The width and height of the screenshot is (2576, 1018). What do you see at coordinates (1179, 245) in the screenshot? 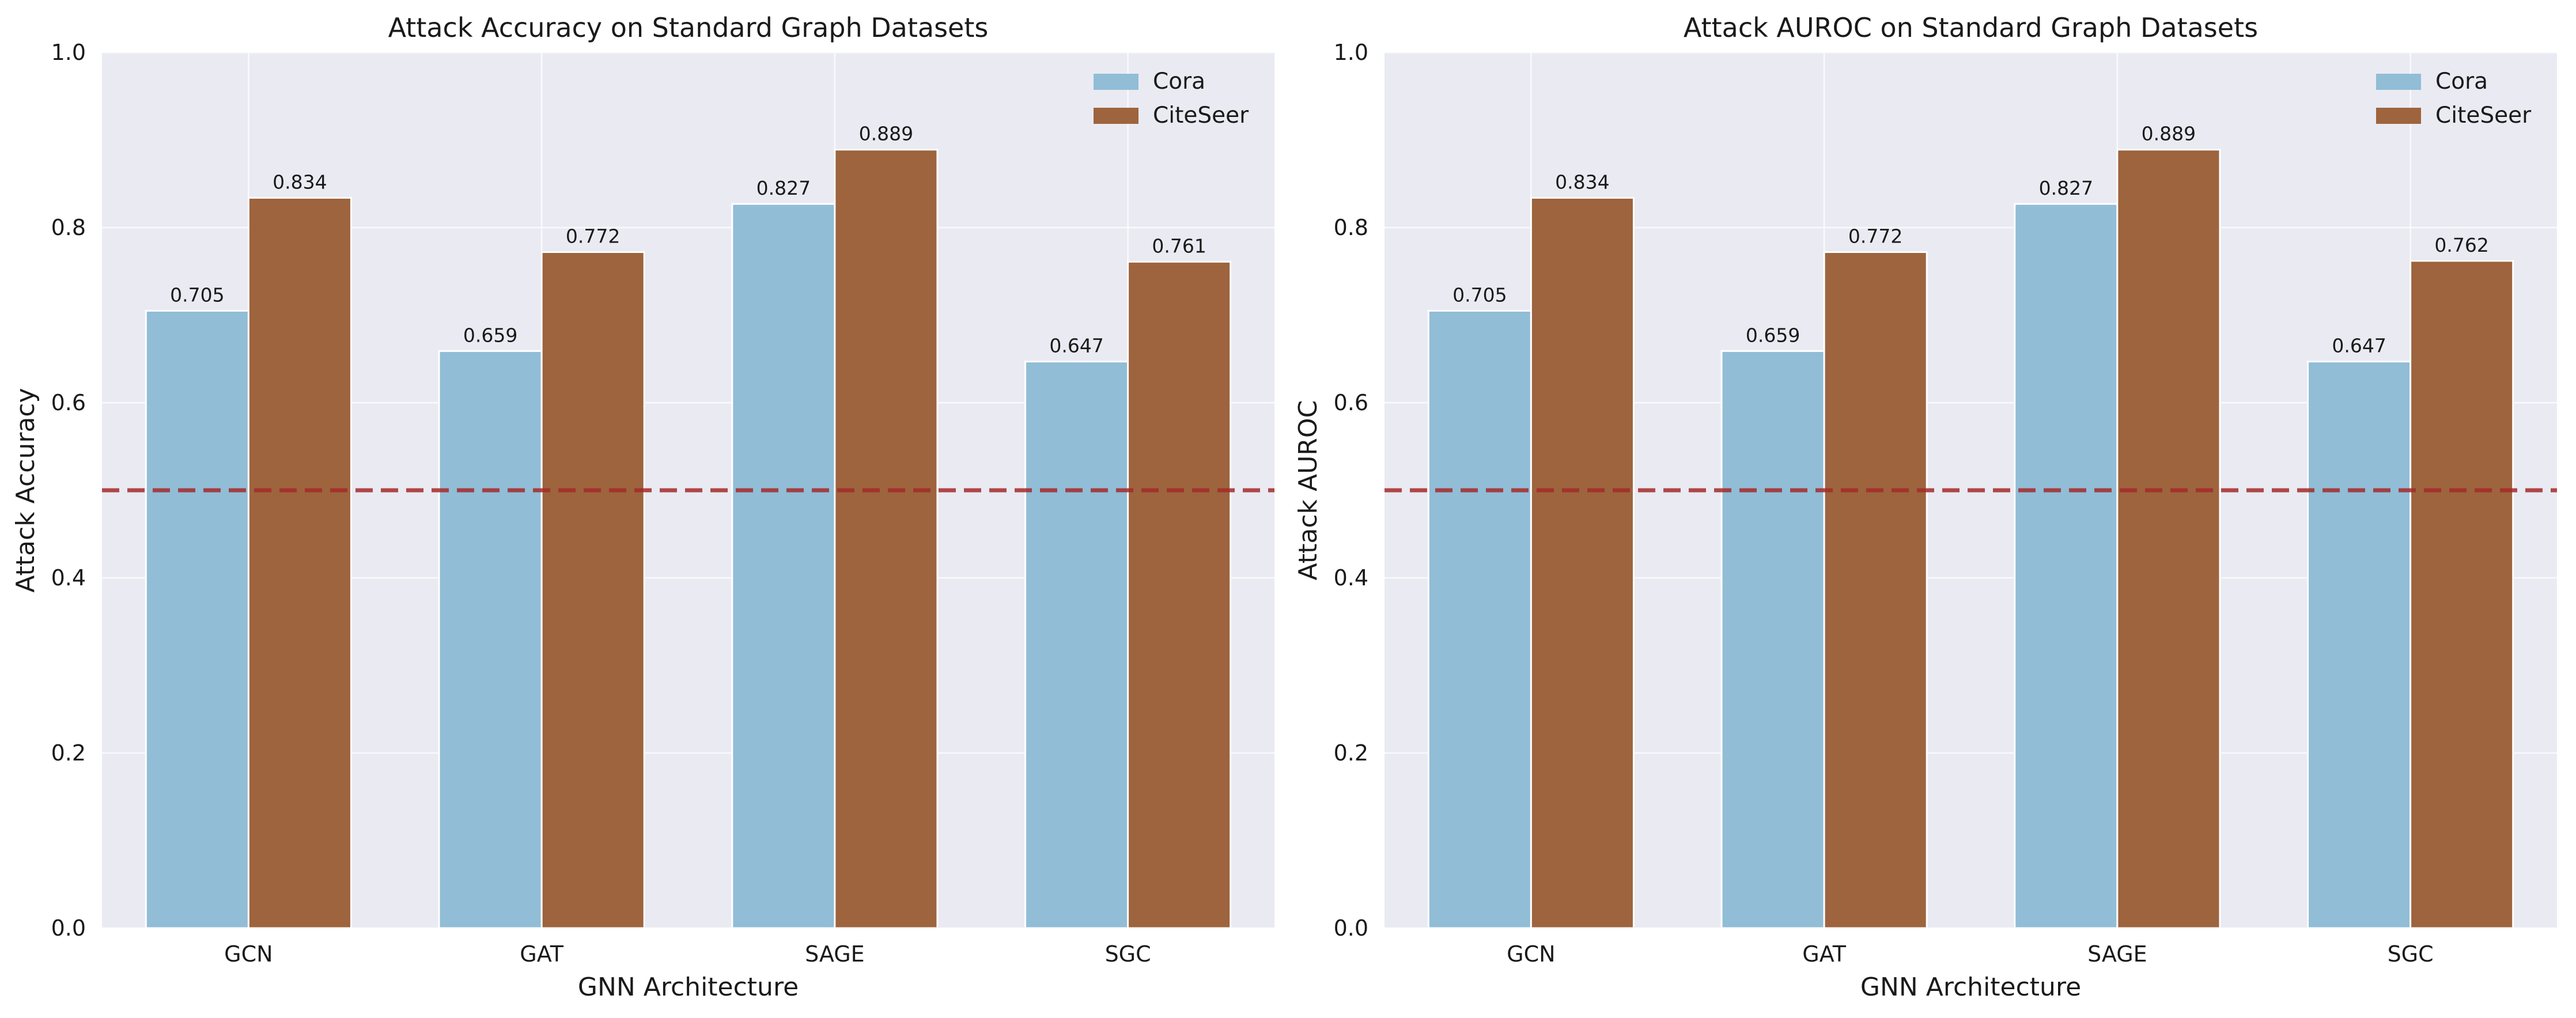
I see `data-label: 0.761` at bounding box center [1179, 245].